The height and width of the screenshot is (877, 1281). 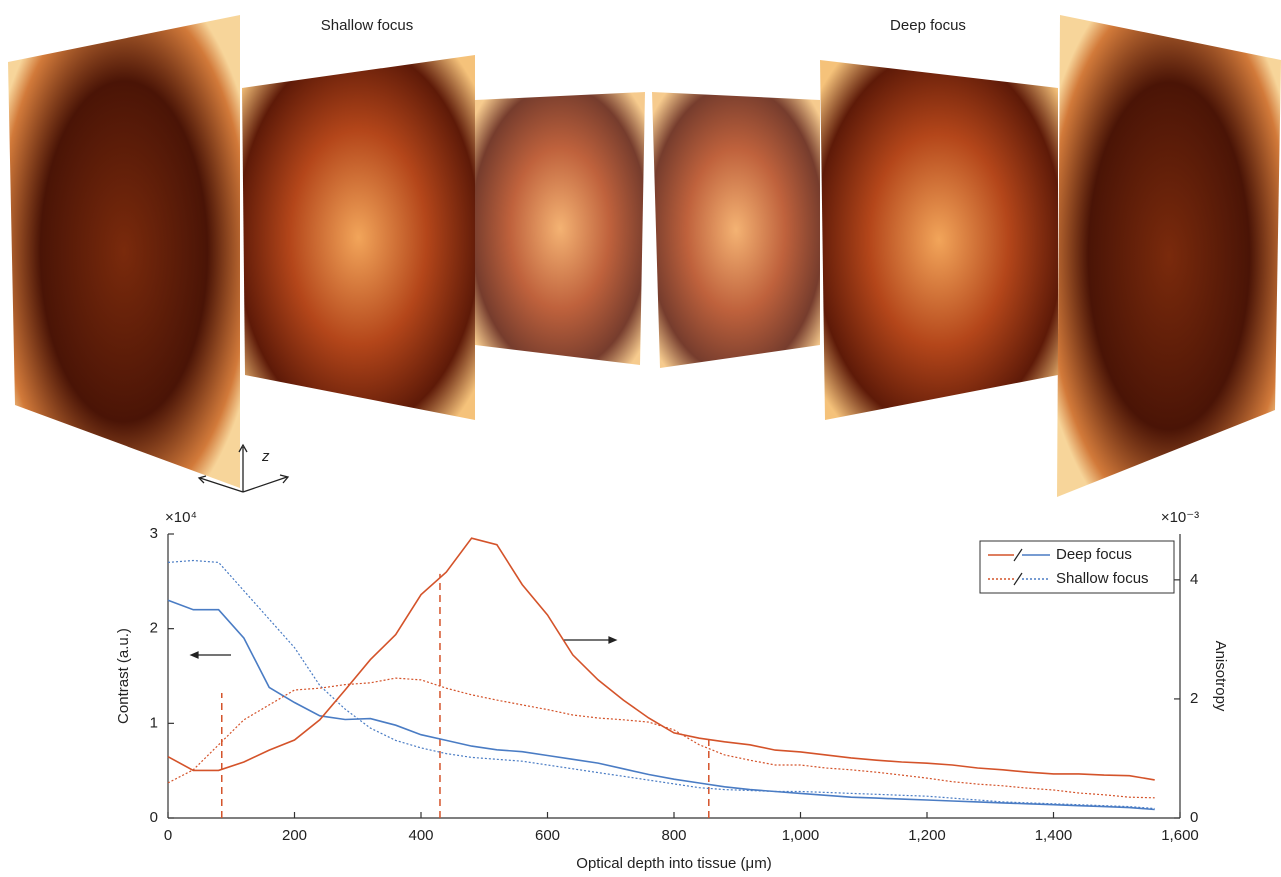 What do you see at coordinates (928, 25) in the screenshot?
I see `image-label: Deep focus` at bounding box center [928, 25].